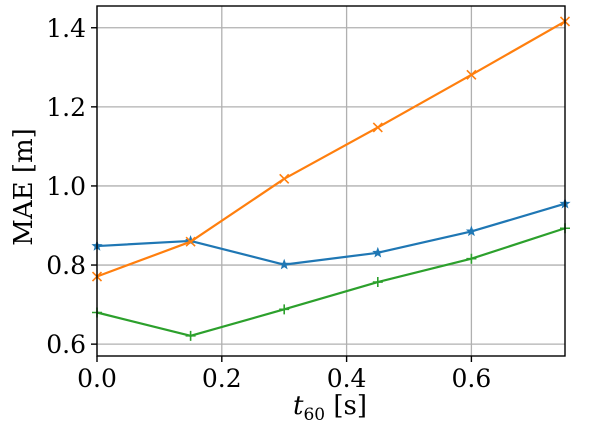 The width and height of the screenshot is (598, 426). What do you see at coordinates (222, 378) in the screenshot?
I see `x-tick-label-1: 0.2` at bounding box center [222, 378].